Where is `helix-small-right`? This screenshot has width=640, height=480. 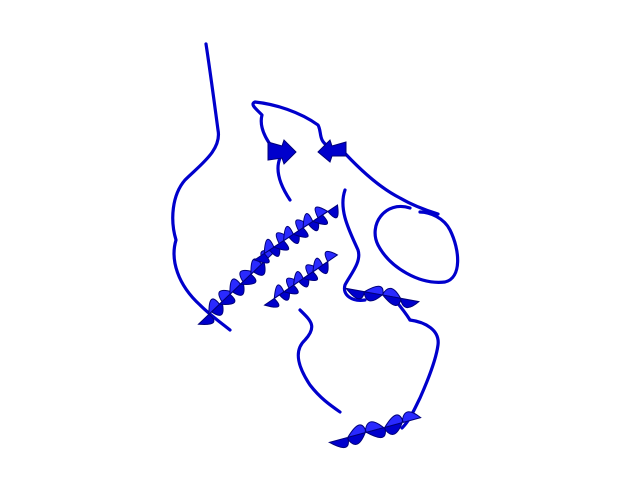
helix-small-right is located at coordinates (382, 296).